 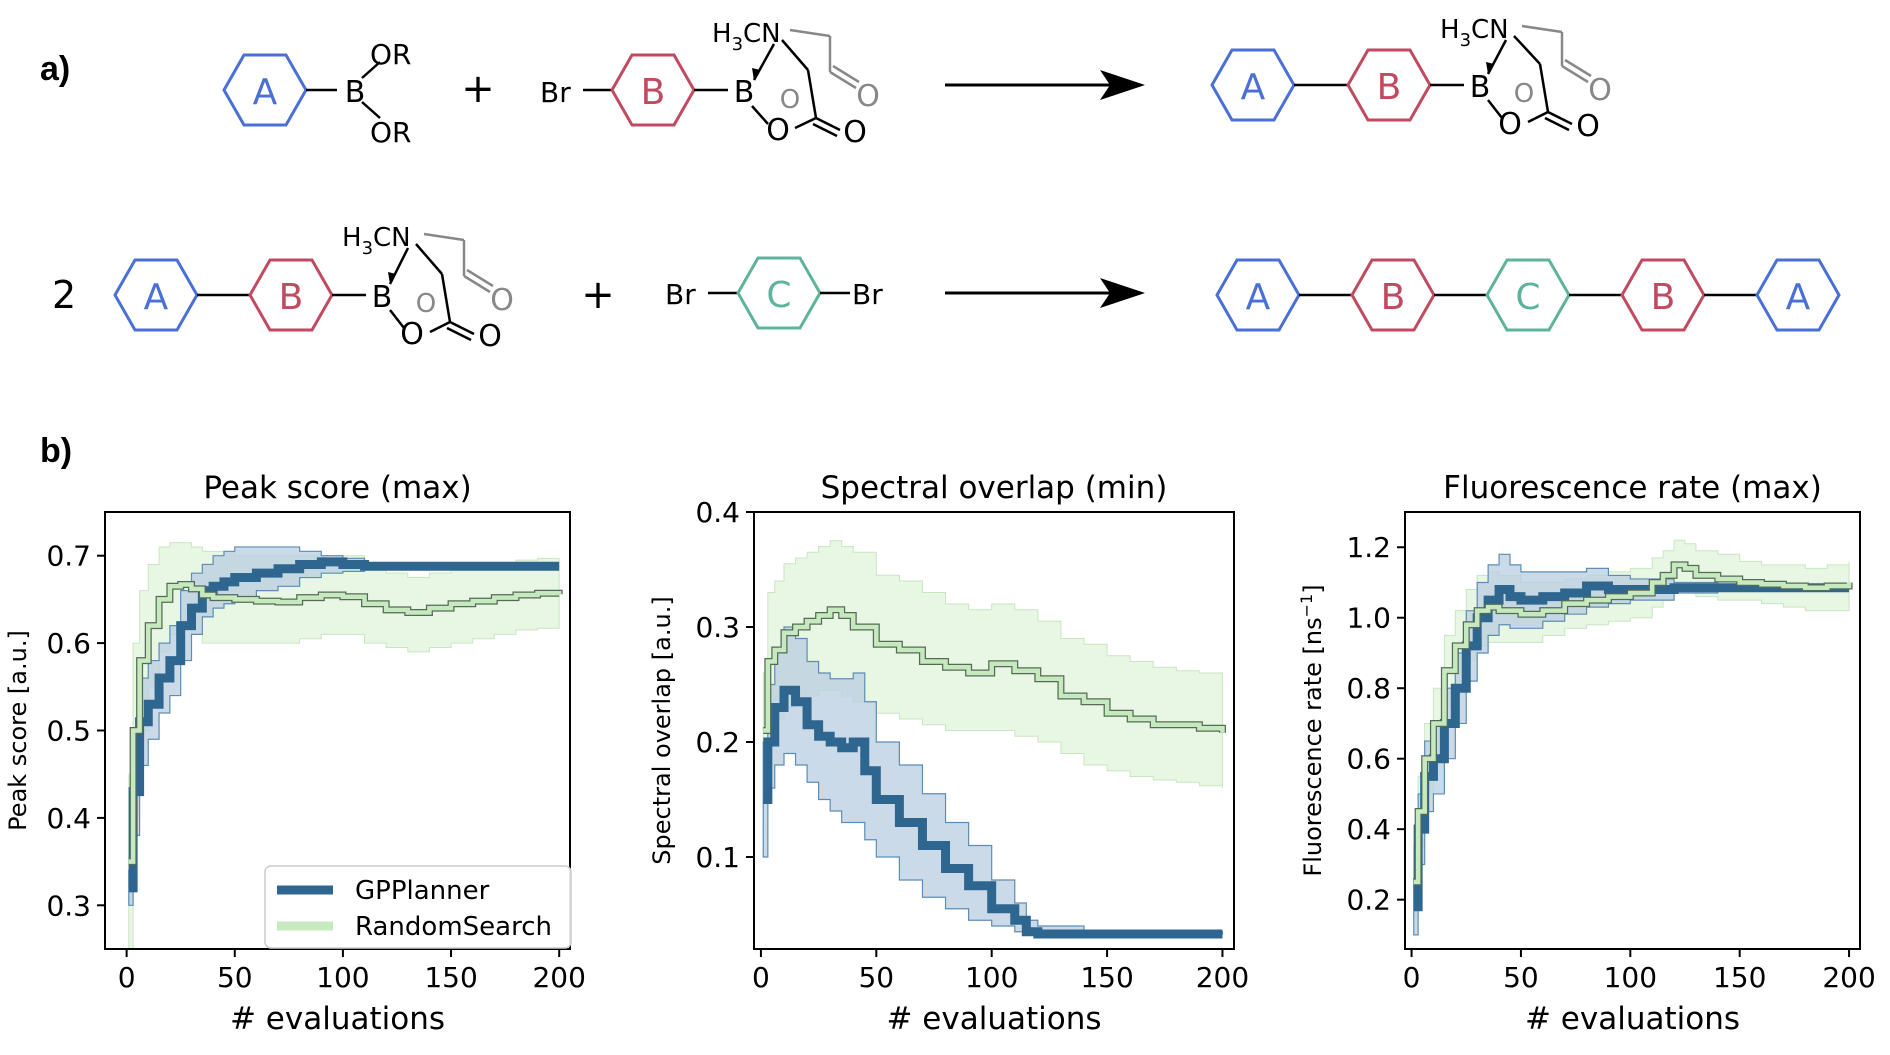 What do you see at coordinates (68, 556) in the screenshot?
I see `y-tick-label: 0.7` at bounding box center [68, 556].